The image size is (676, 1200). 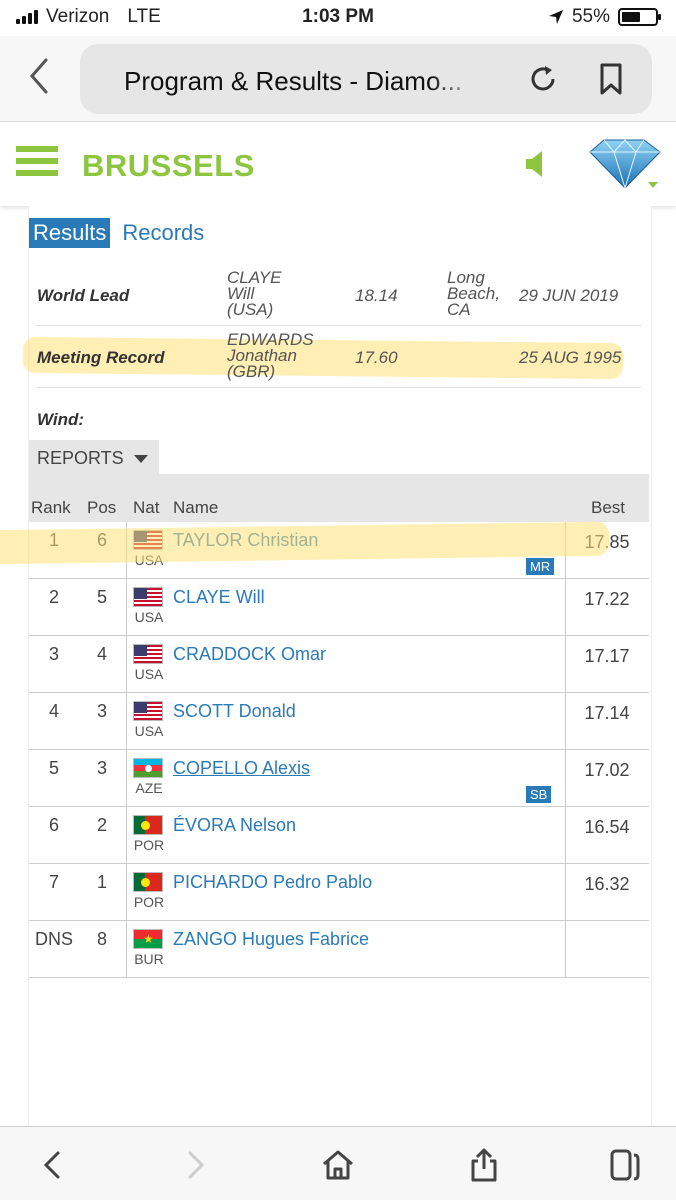 I want to click on record-value: 17.60, so click(x=376, y=357).